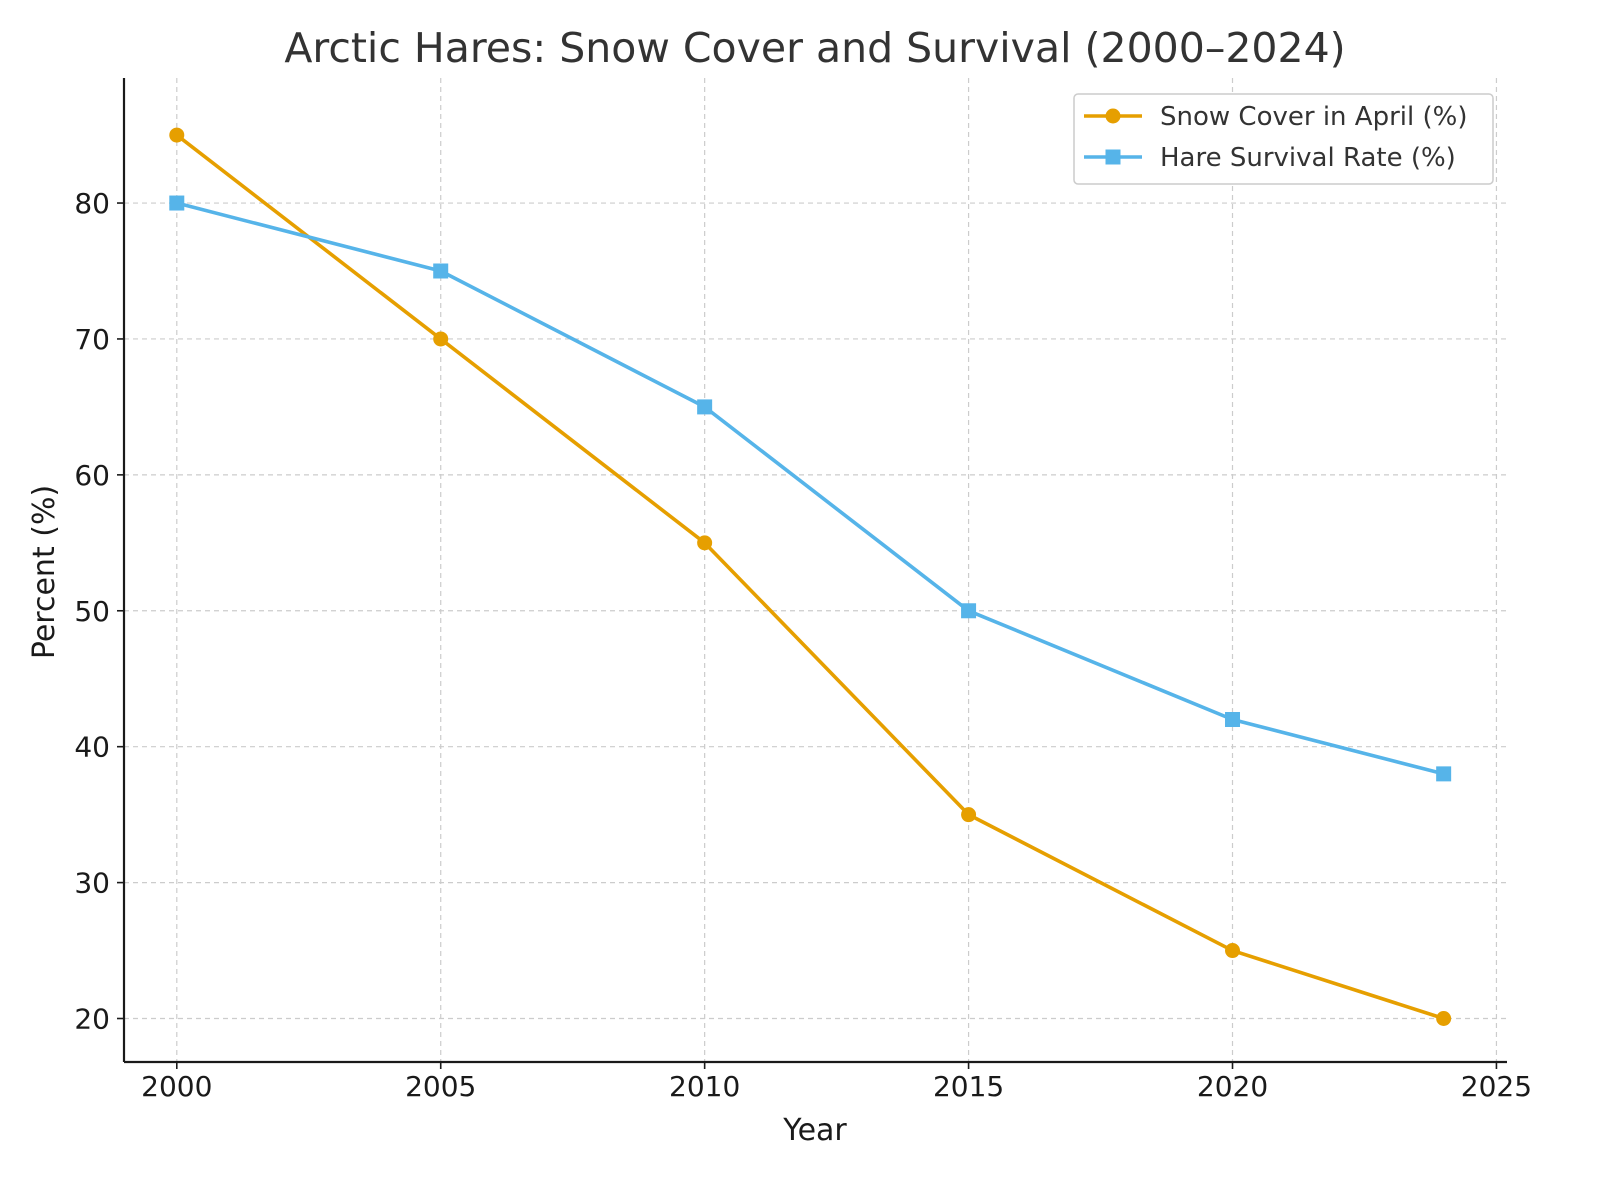 The image size is (1600, 1200). What do you see at coordinates (704, 1086) in the screenshot?
I see `x-tick-label: 2010` at bounding box center [704, 1086].